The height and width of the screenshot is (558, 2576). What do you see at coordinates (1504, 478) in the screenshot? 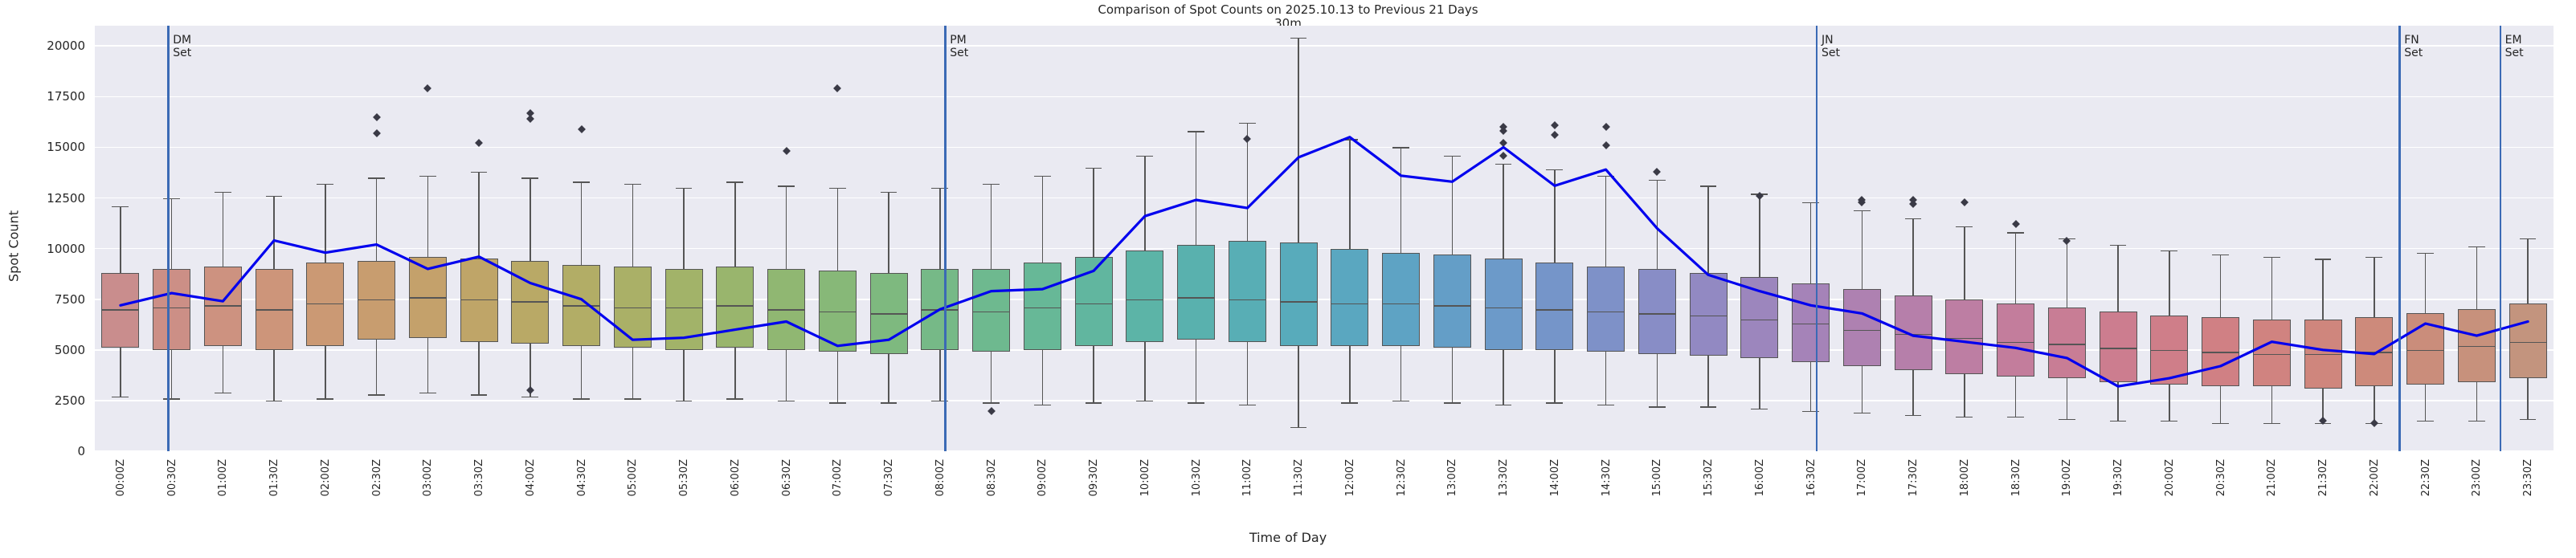
I see `x-tick-label: 13:30Z` at bounding box center [1504, 478].